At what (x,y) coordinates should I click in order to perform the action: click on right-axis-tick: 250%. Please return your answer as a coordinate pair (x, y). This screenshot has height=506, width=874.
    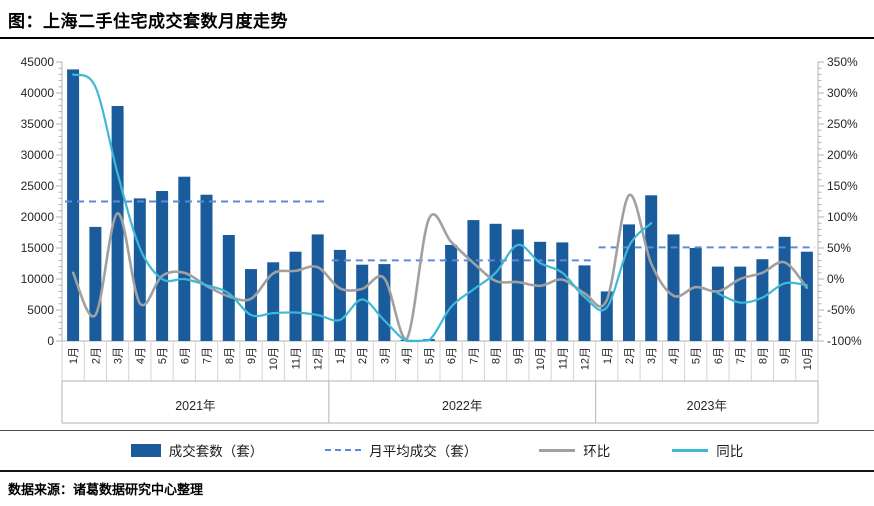
    Looking at the image, I should click on (842, 124).